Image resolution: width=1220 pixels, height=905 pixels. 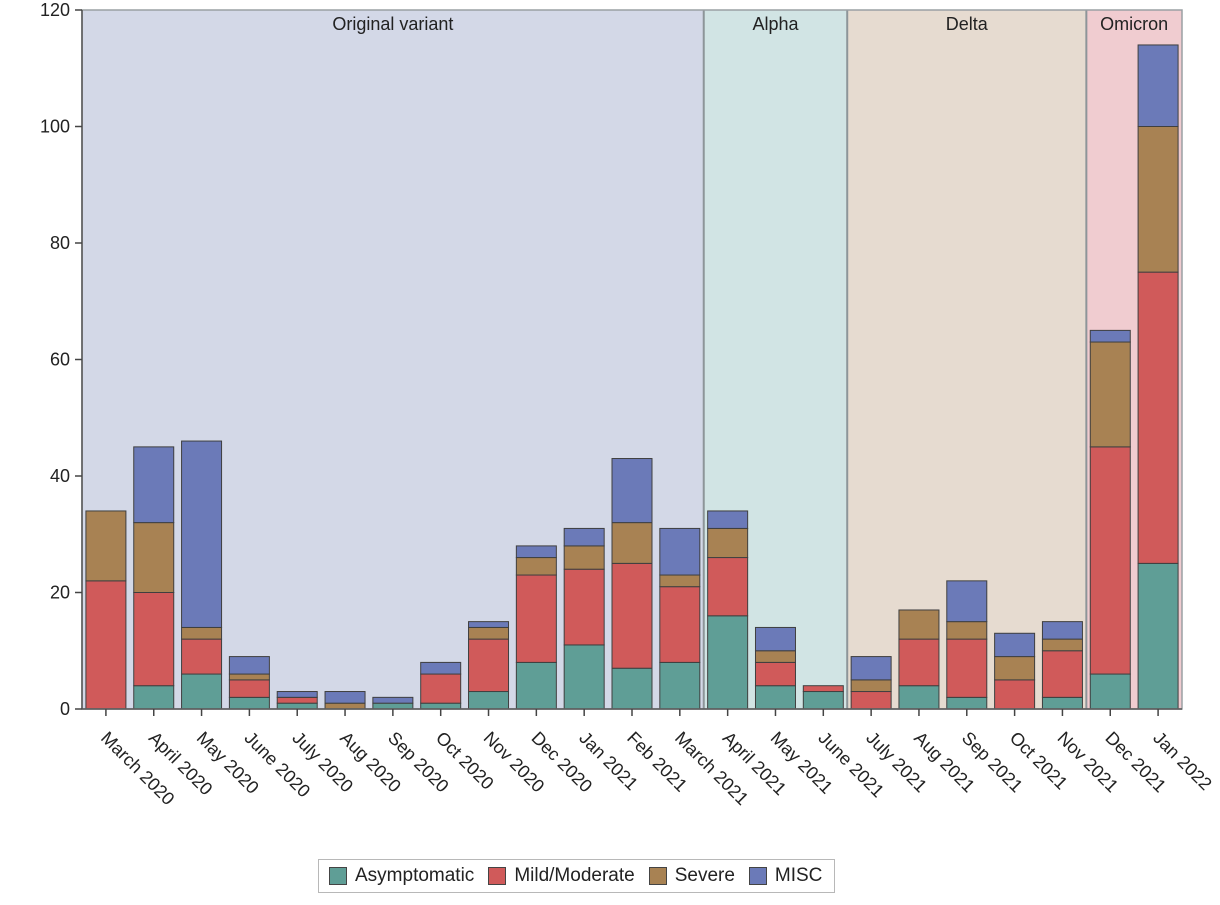 What do you see at coordinates (775, 24) in the screenshot?
I see `period-label-alpha: Alpha` at bounding box center [775, 24].